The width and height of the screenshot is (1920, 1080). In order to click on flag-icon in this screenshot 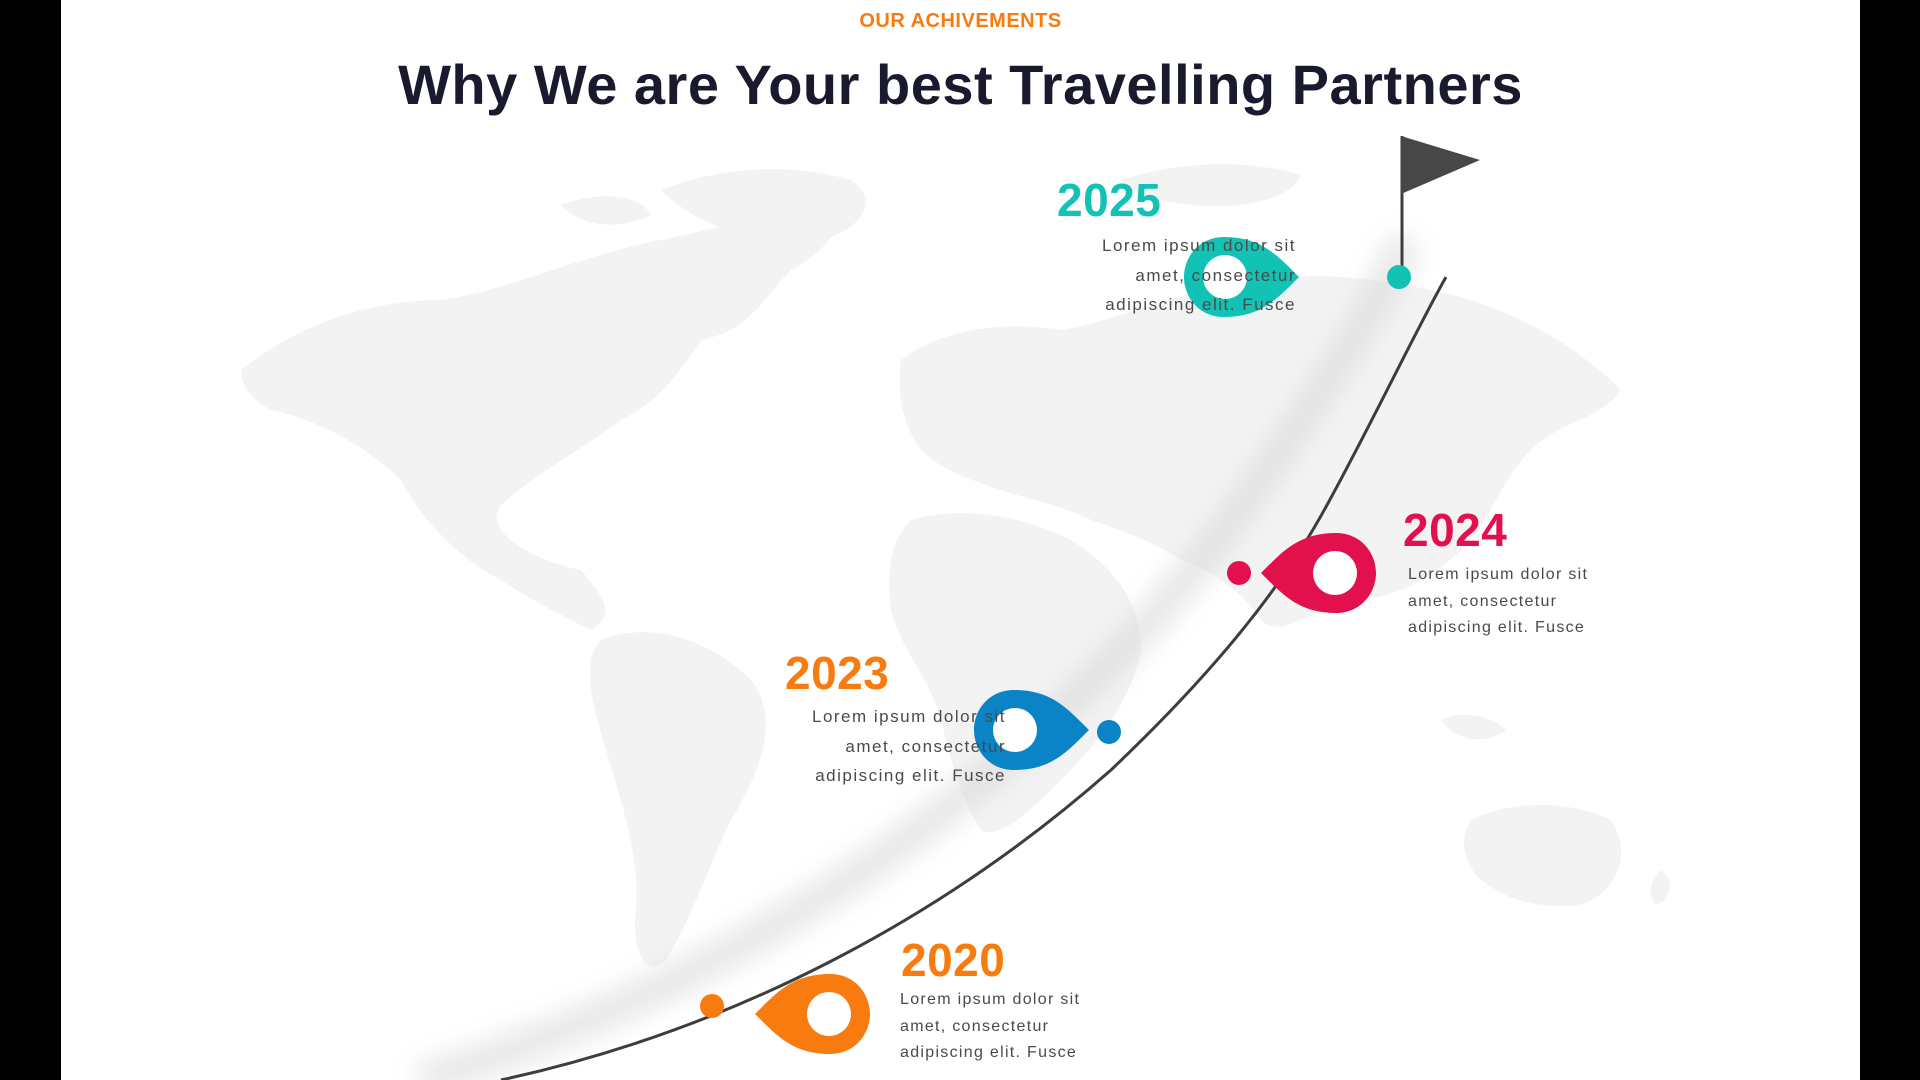, I will do `click(1440, 207)`.